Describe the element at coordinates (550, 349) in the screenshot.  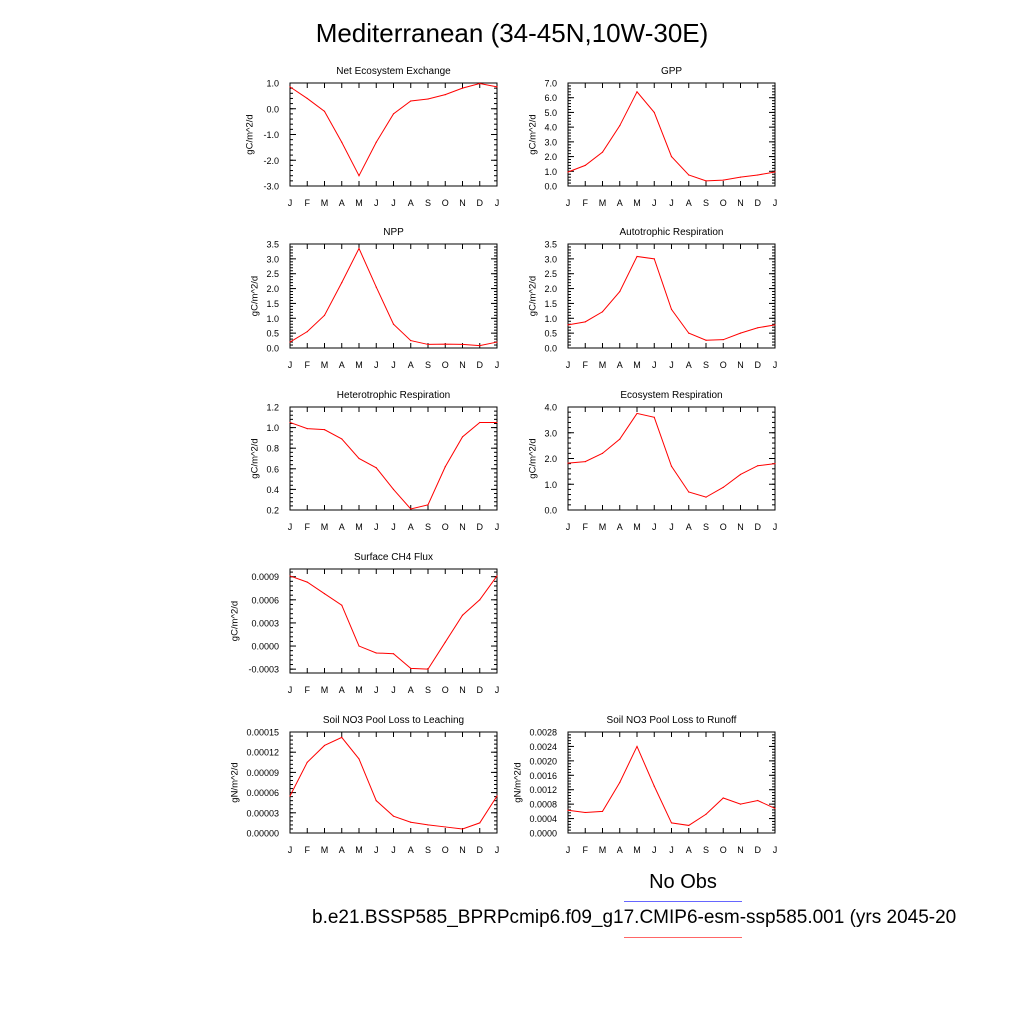
I see `y-tick-label: 0.0` at that location.